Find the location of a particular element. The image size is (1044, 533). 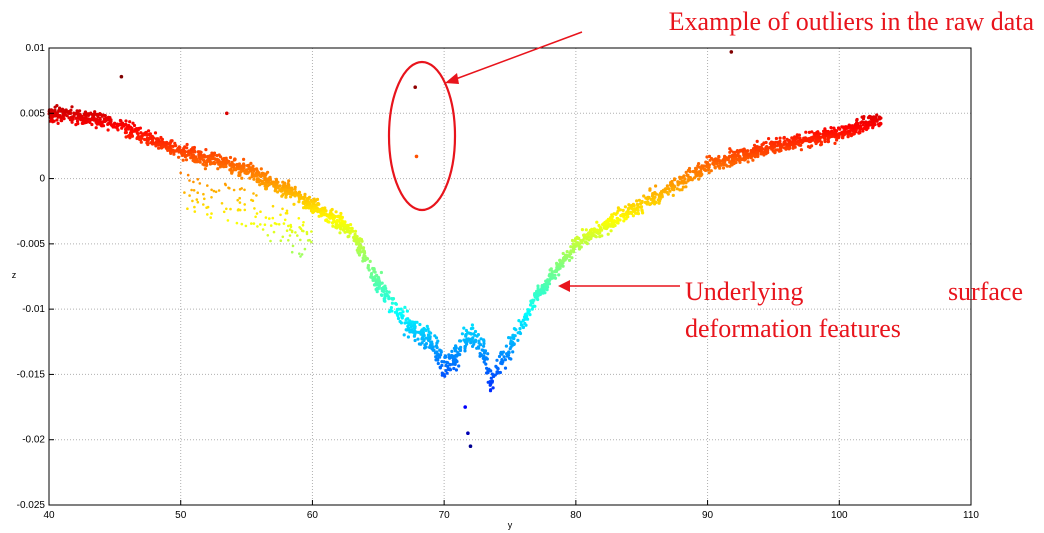

x-tick-label: 100 is located at coordinates (839, 515).